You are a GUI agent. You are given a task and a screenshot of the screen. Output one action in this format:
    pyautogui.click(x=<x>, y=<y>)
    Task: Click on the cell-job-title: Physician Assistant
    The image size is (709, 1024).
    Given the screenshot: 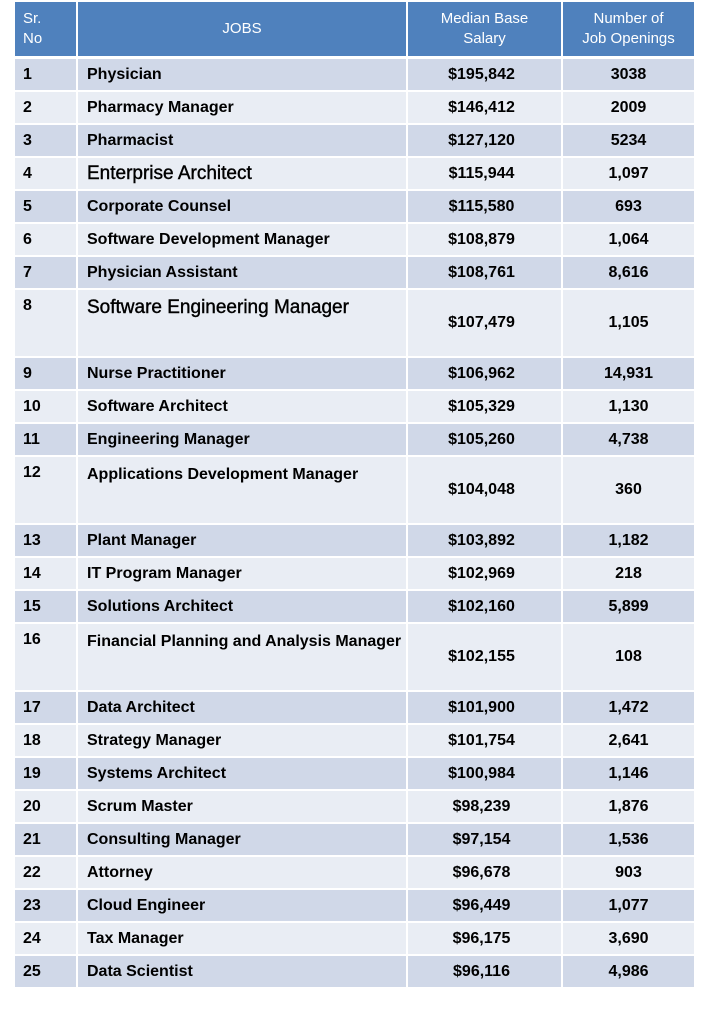 What is the action you would take?
    pyautogui.click(x=243, y=273)
    